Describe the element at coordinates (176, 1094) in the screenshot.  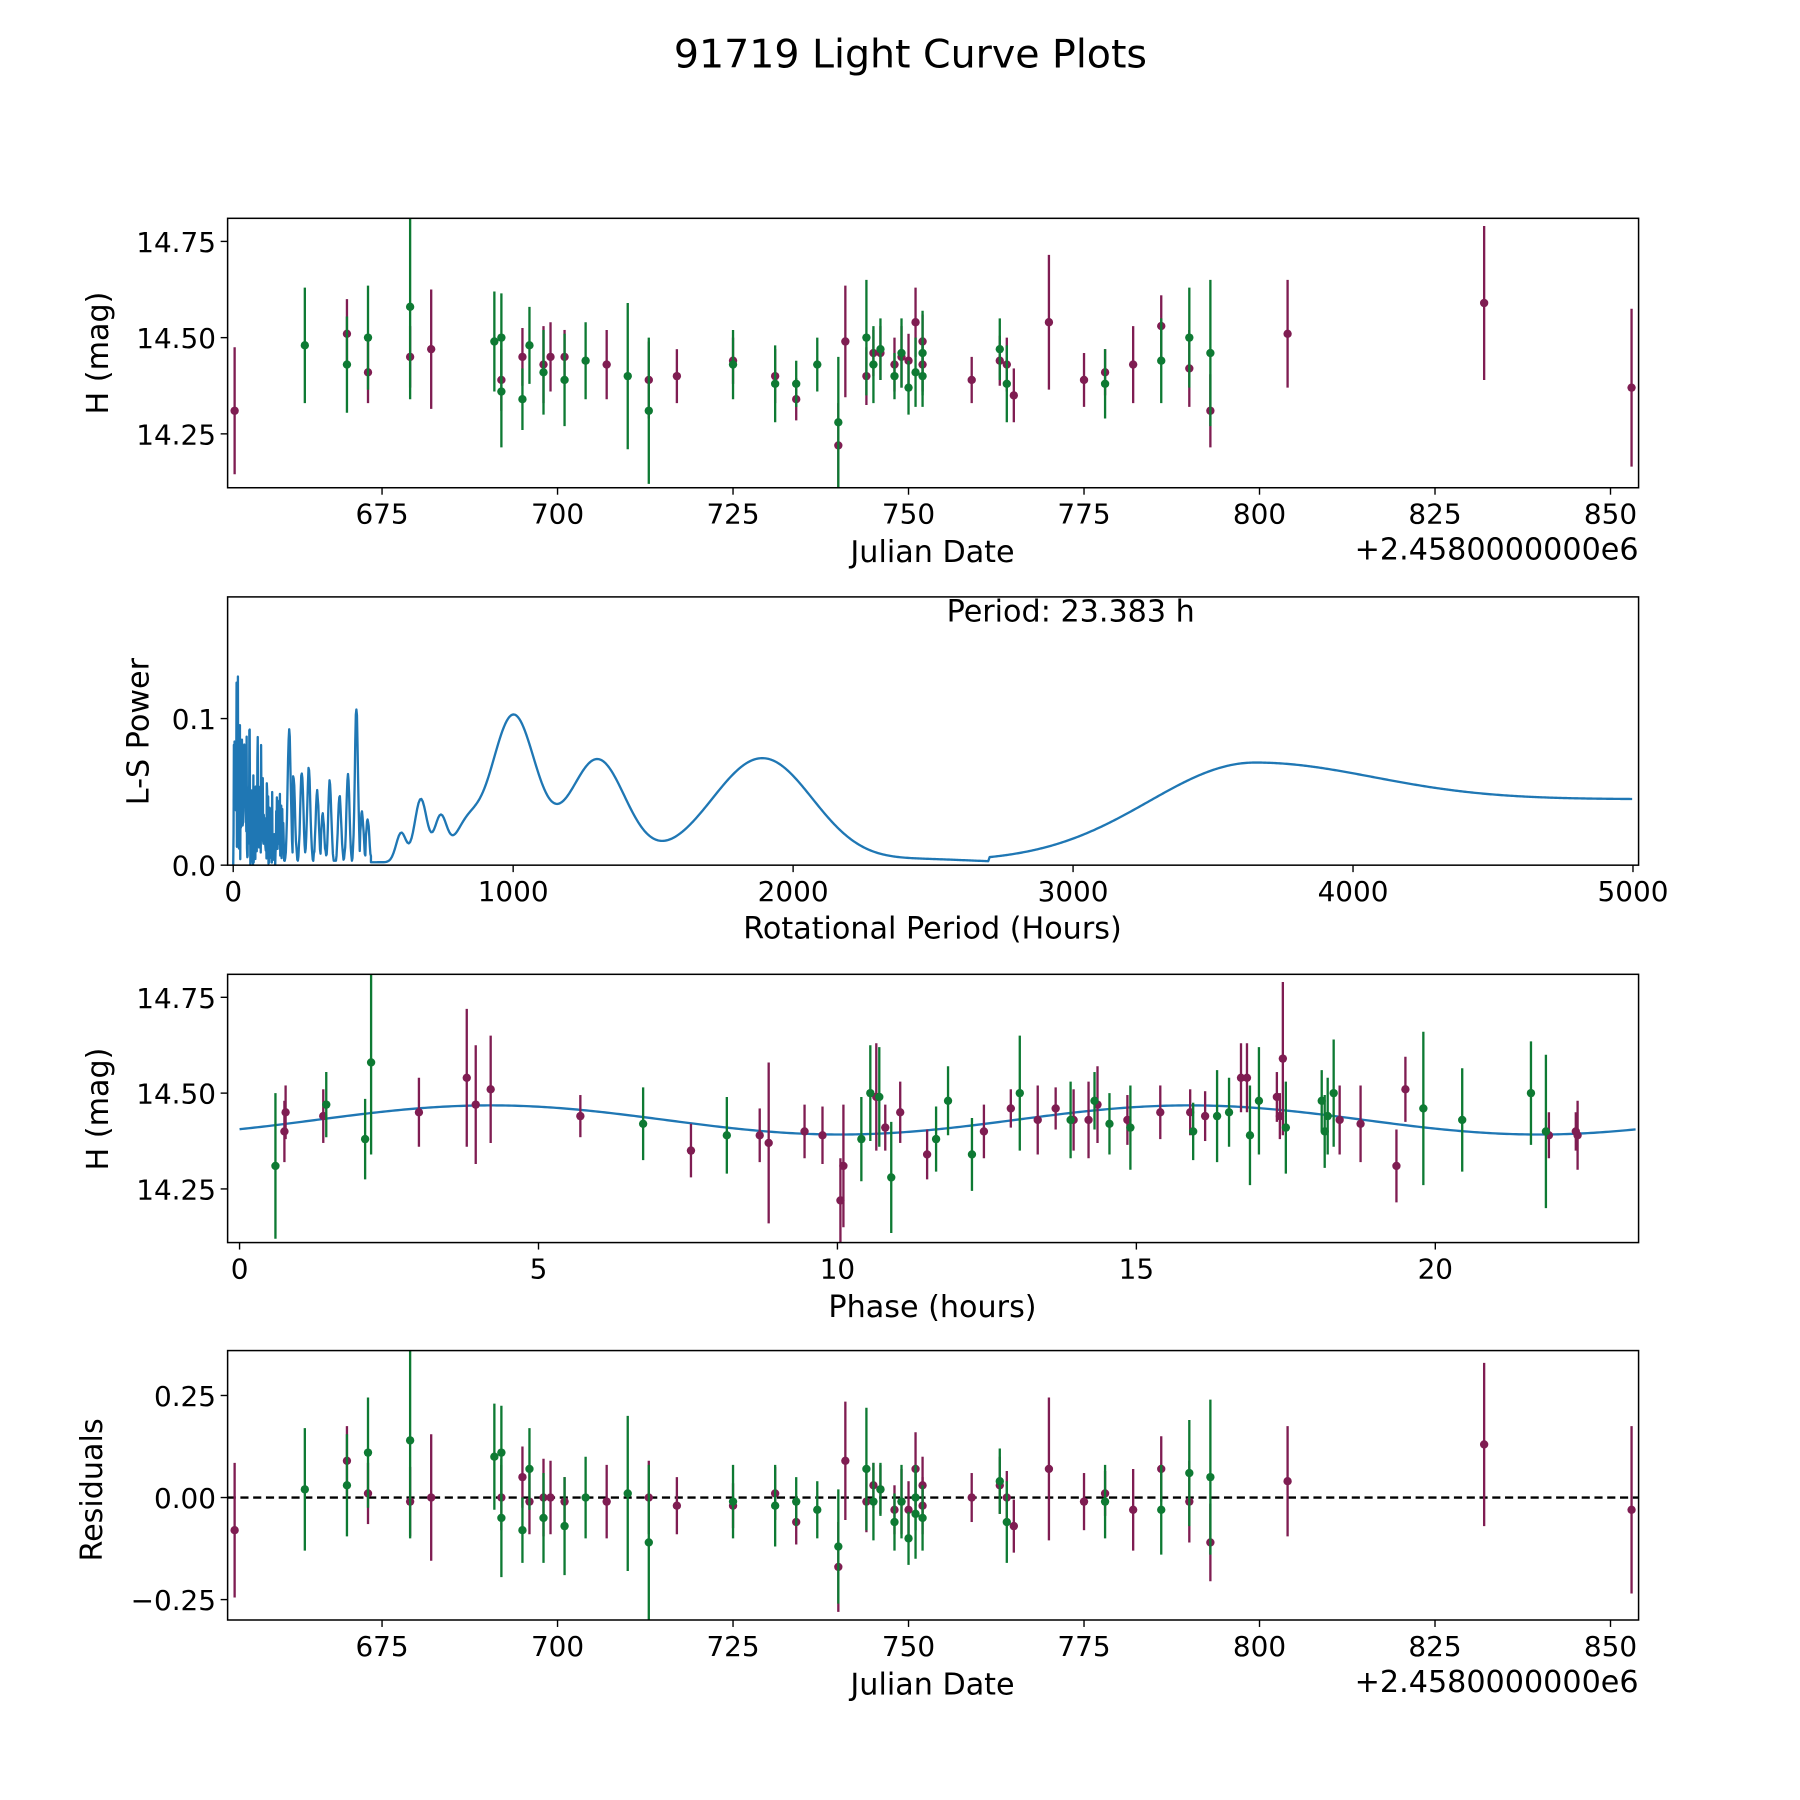
I see `y-tick-label: 14.50` at that location.